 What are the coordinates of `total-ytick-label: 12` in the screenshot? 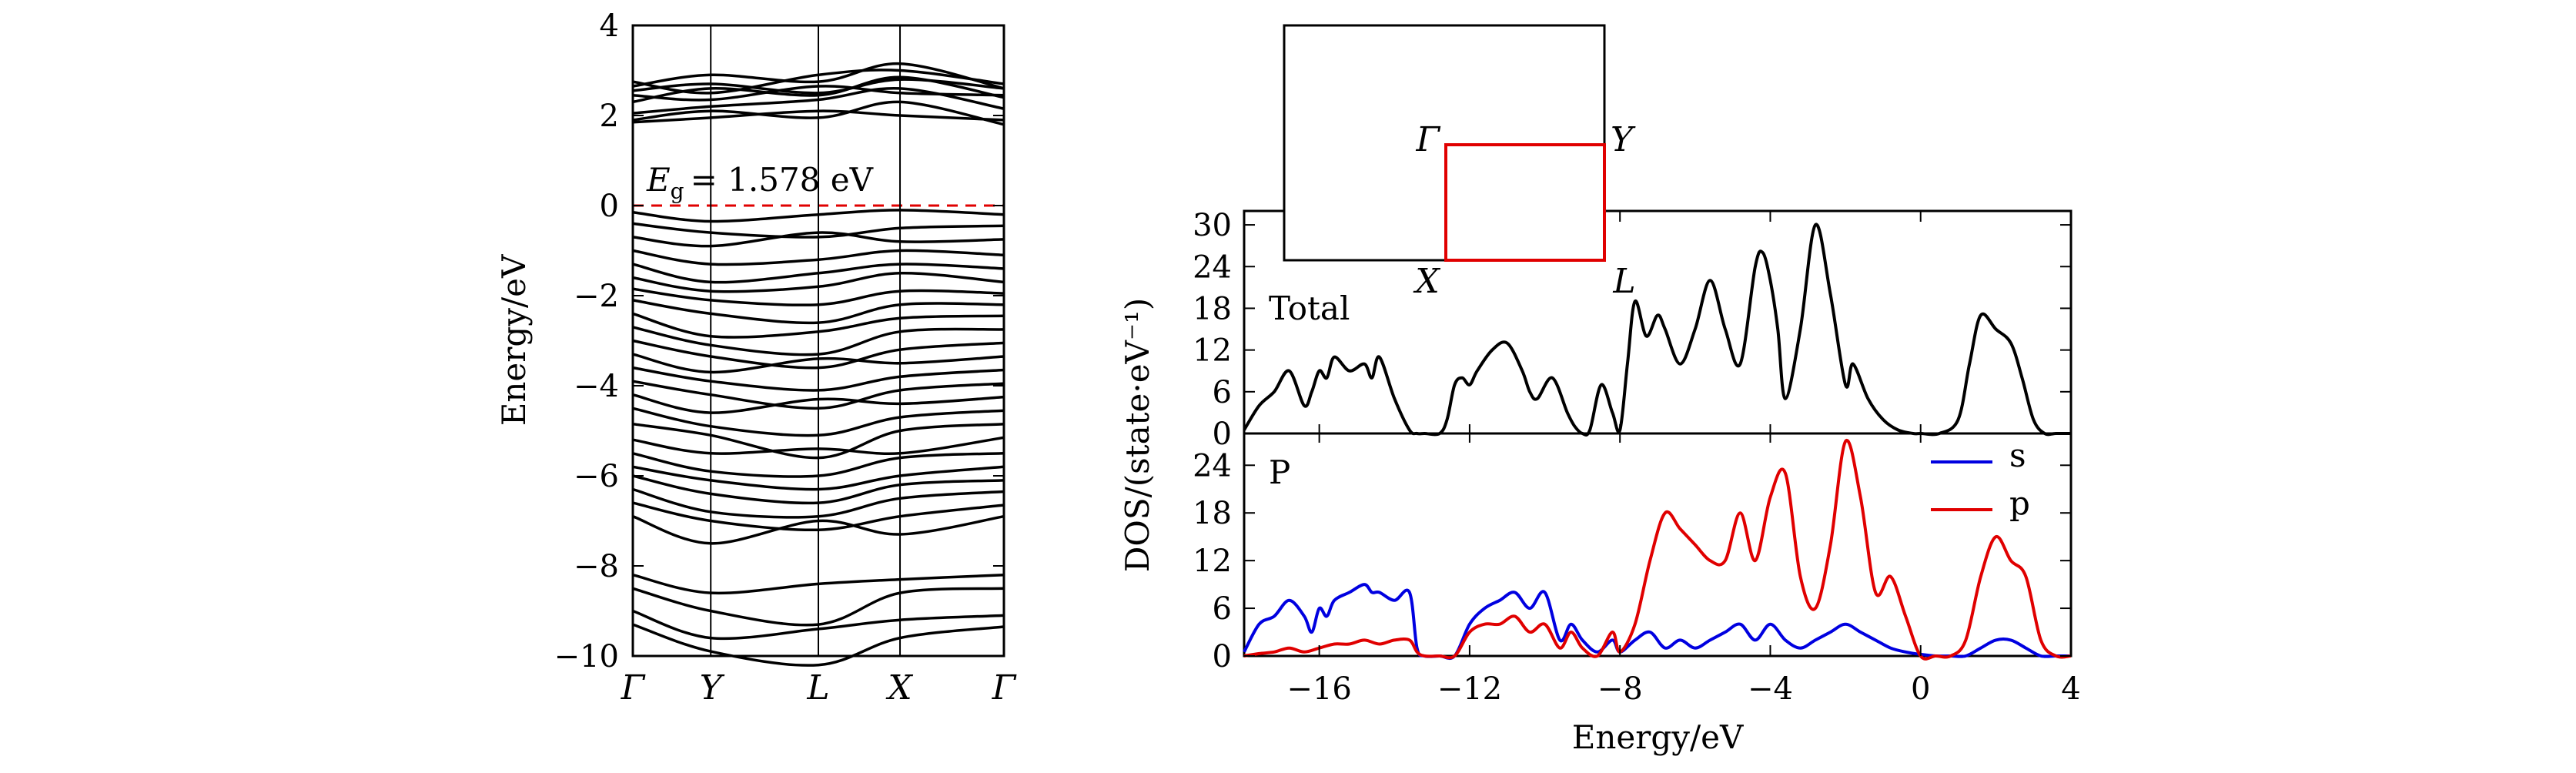 It's located at (1213, 351).